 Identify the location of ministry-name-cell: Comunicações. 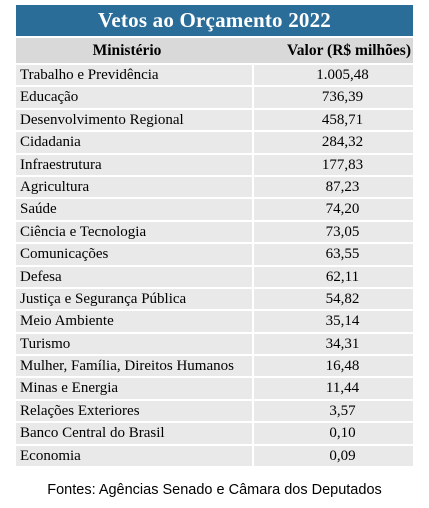
(64, 254).